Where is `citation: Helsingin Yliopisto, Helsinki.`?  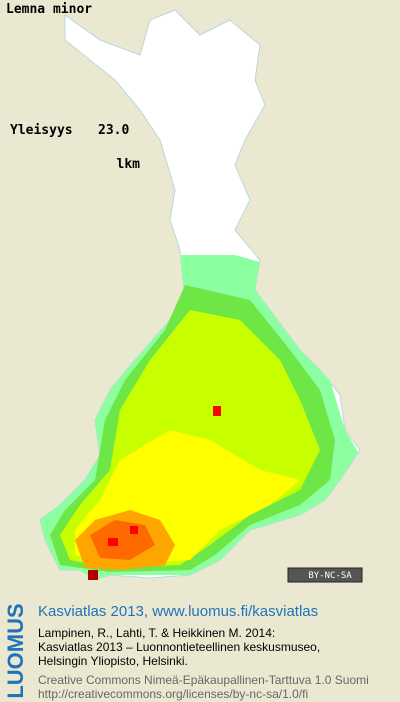
citation: Helsingin Yliopisto, Helsinki. is located at coordinates (113, 661).